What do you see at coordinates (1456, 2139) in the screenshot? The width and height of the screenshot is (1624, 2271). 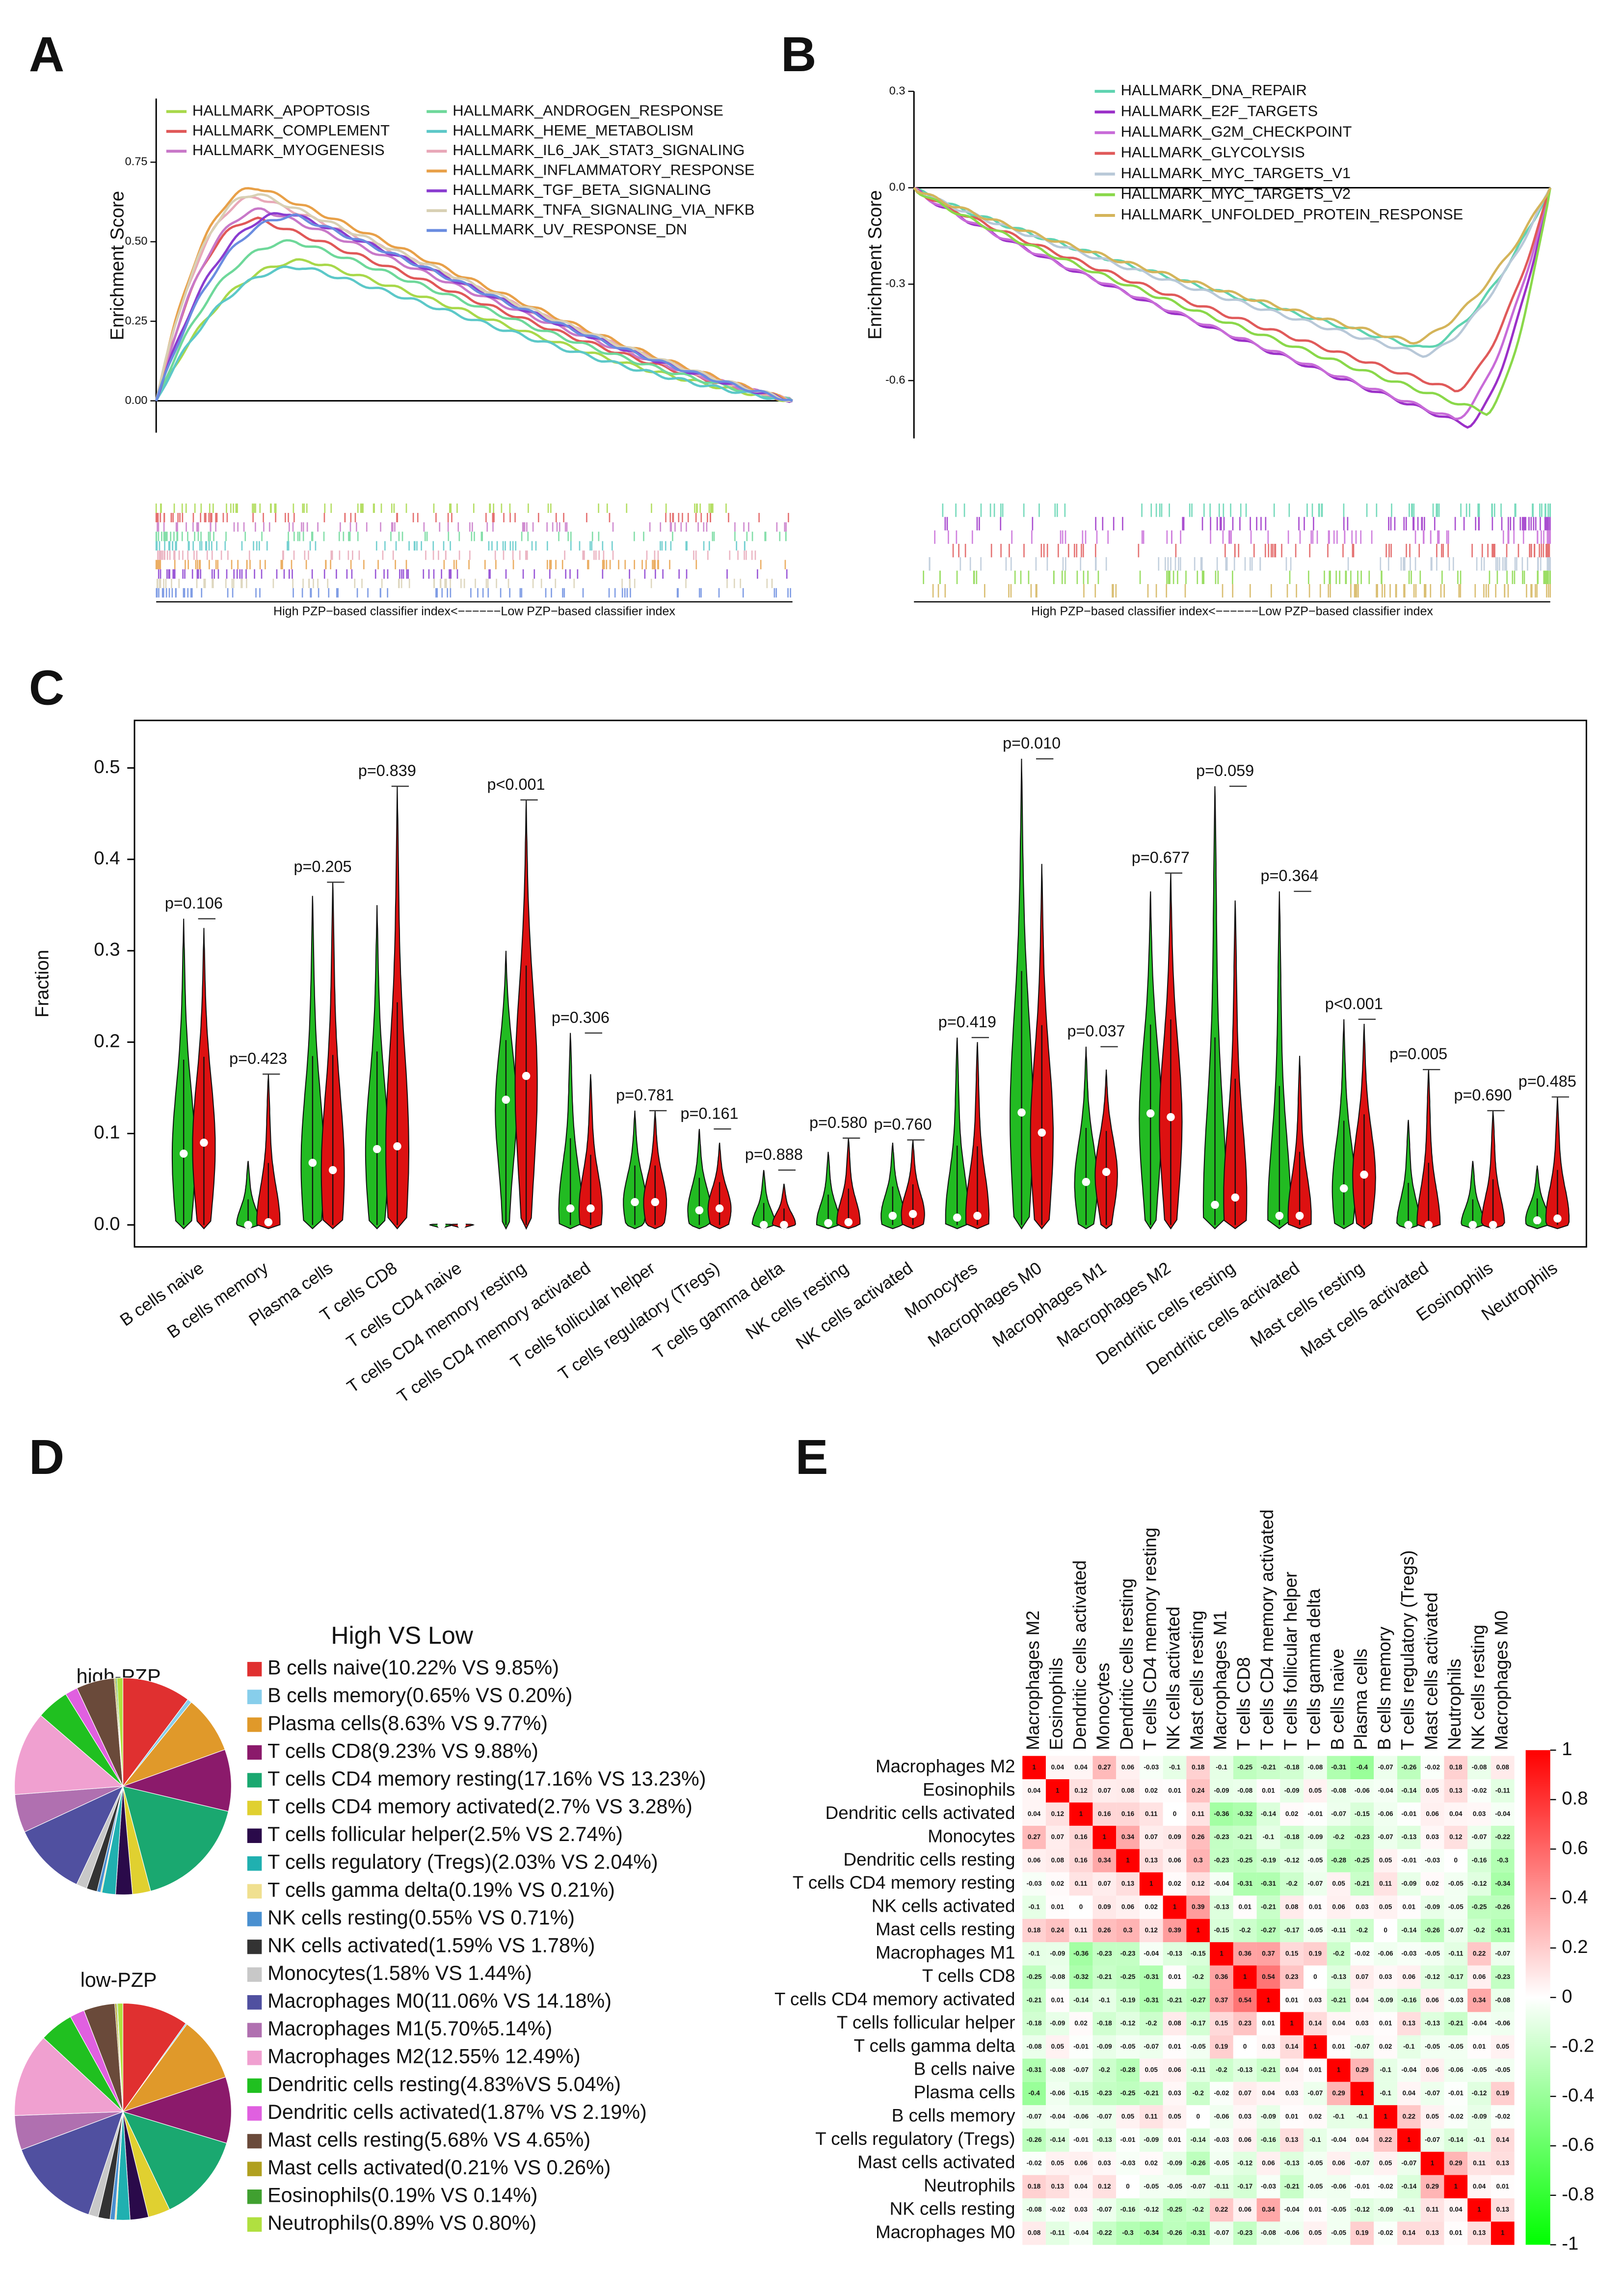 I see `cell-label: -0.14` at bounding box center [1456, 2139].